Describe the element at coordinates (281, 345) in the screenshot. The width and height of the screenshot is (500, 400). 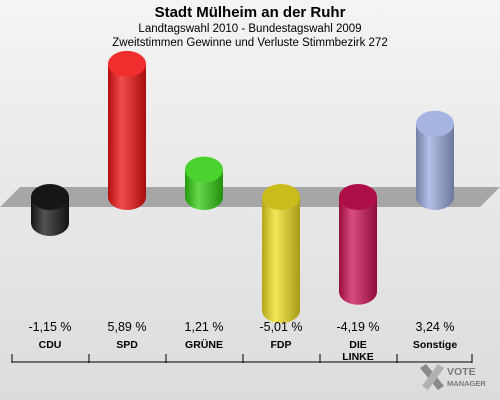
I see `category-label: FDP` at that location.